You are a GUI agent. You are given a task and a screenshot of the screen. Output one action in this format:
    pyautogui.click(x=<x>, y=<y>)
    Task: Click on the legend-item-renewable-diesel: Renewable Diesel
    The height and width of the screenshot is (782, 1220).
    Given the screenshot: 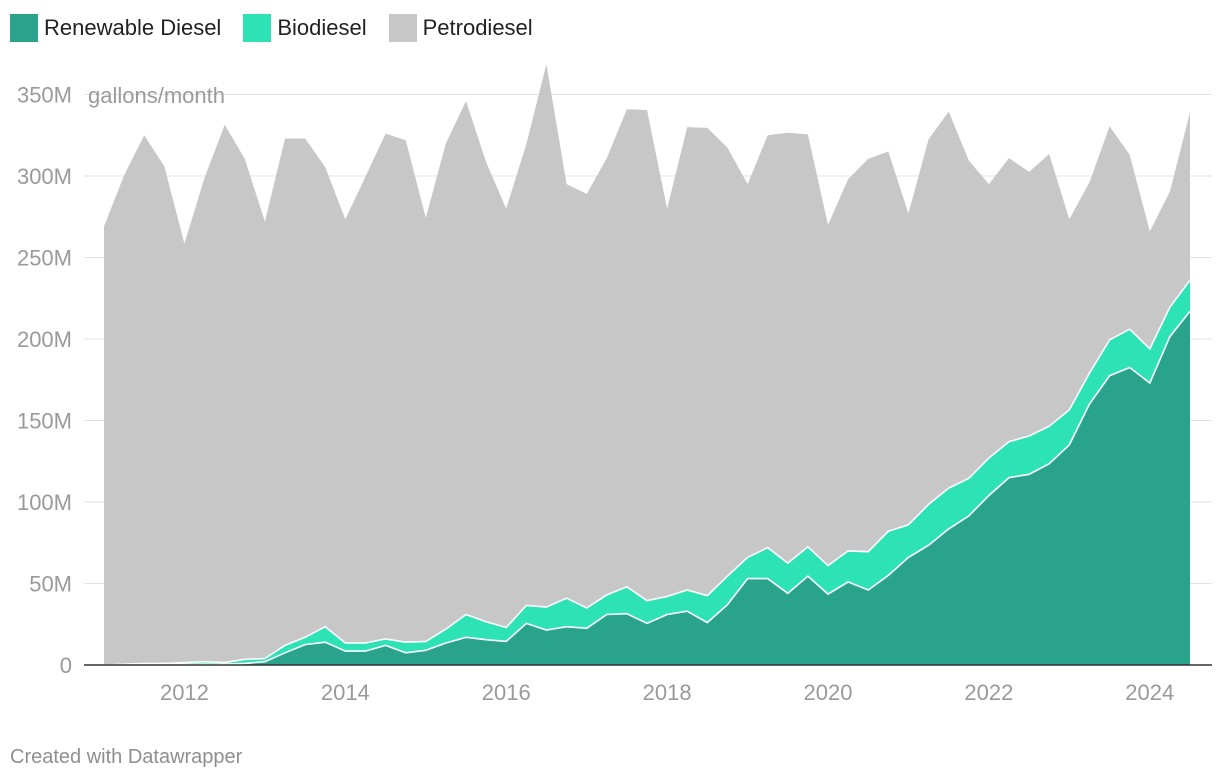 What is the action you would take?
    pyautogui.click(x=115, y=28)
    